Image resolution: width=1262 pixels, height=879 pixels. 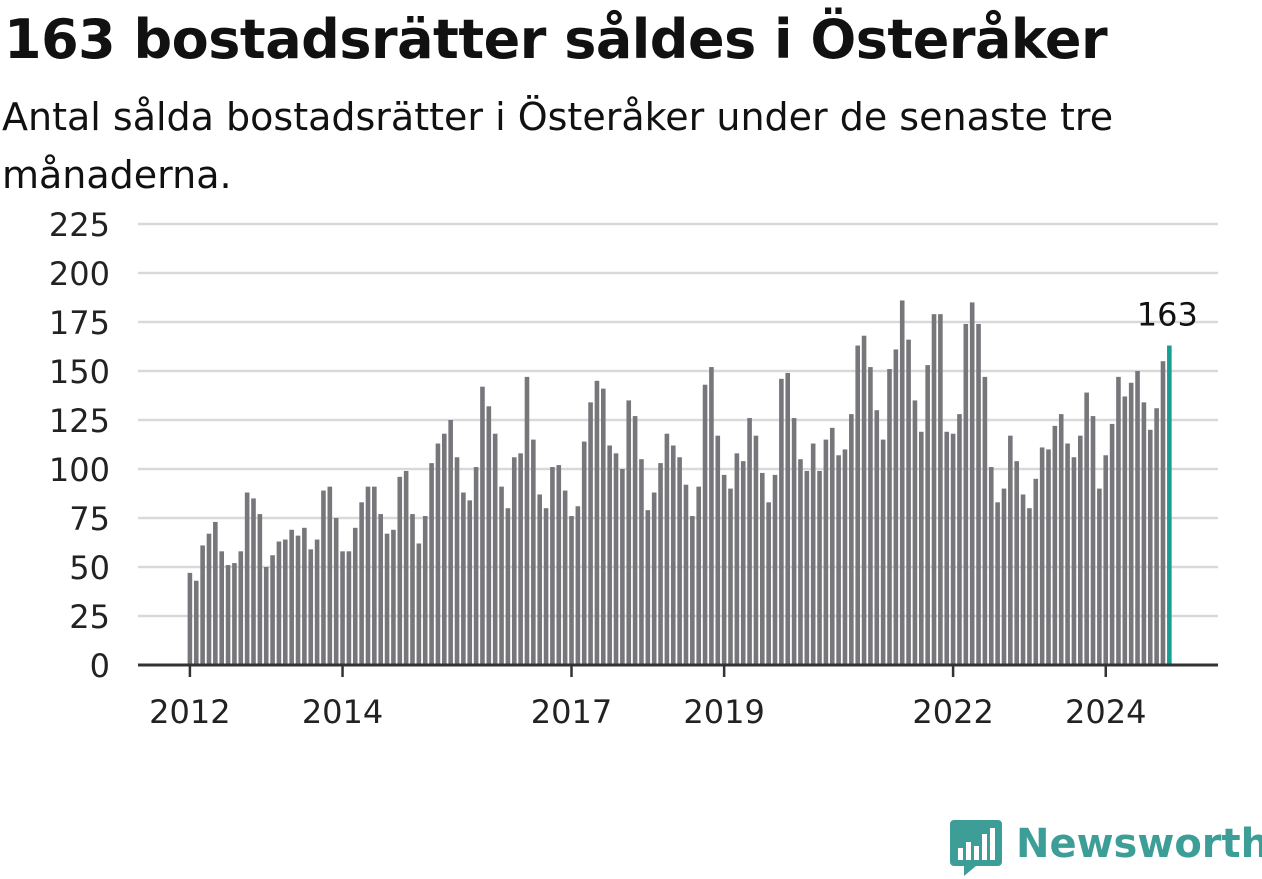 I want to click on y-tick-label: 225, so click(x=79, y=225).